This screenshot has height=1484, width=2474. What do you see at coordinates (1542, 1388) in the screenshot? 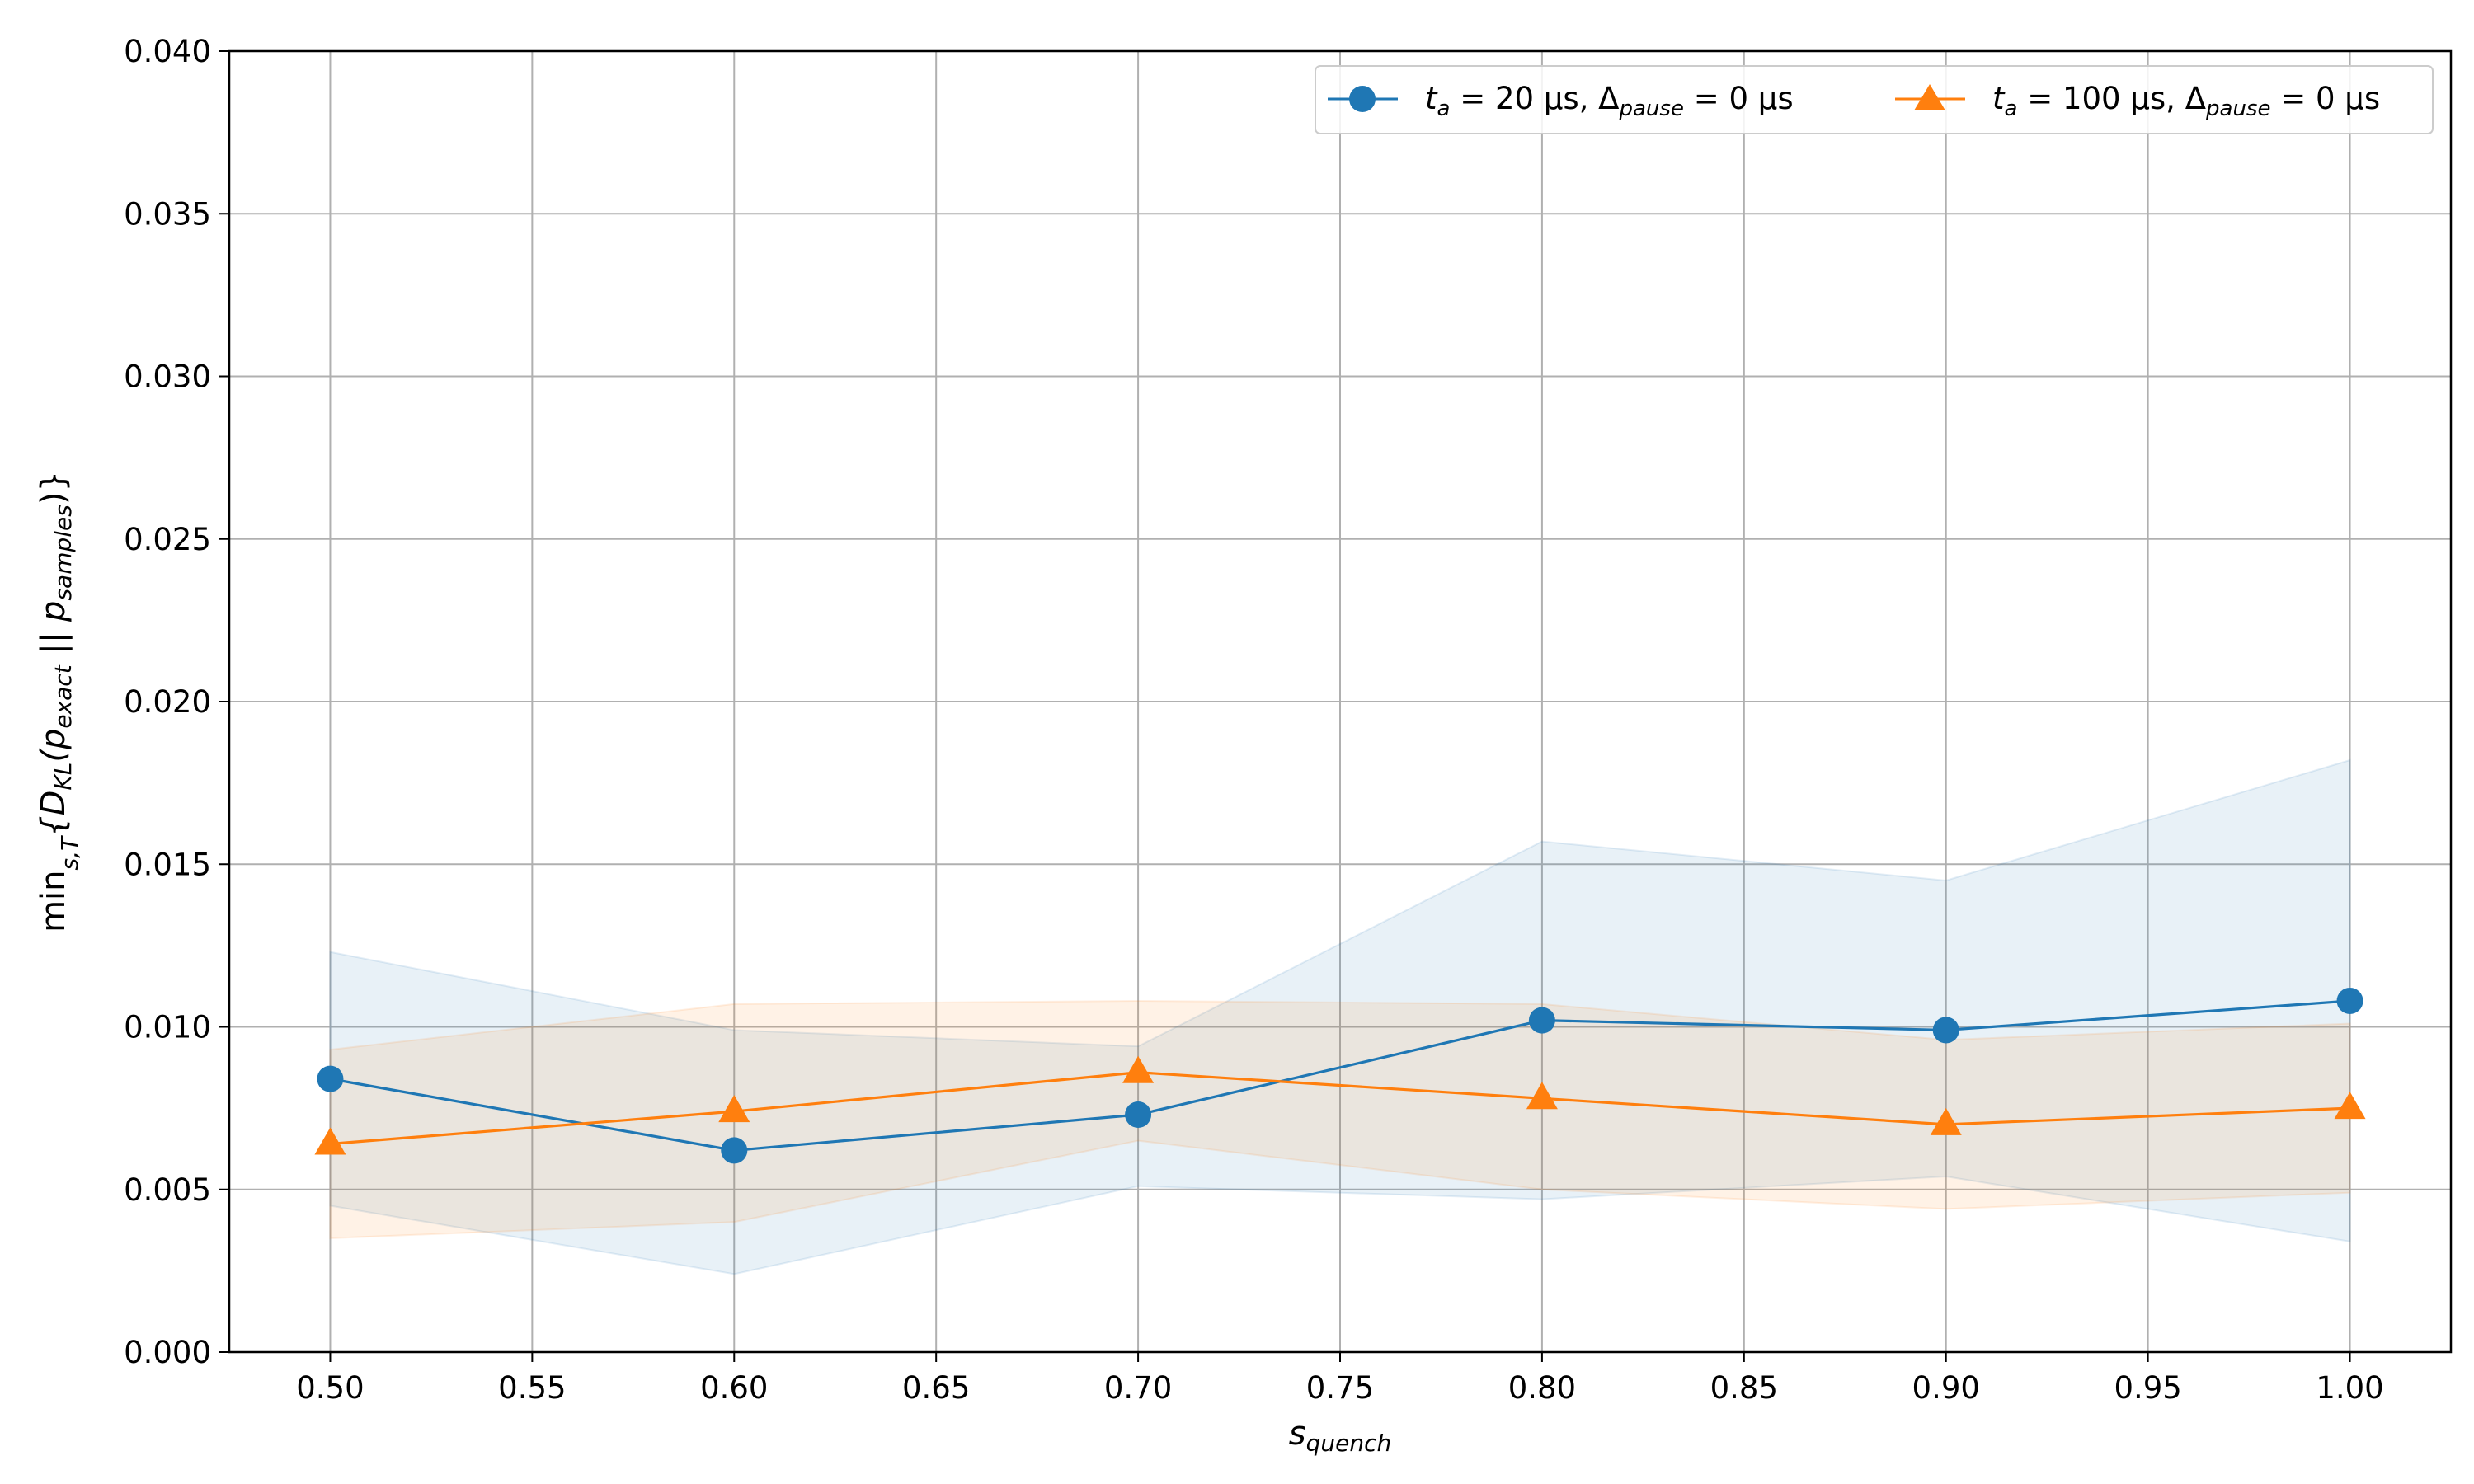
I see `x-tick-label: 0.80` at bounding box center [1542, 1388].